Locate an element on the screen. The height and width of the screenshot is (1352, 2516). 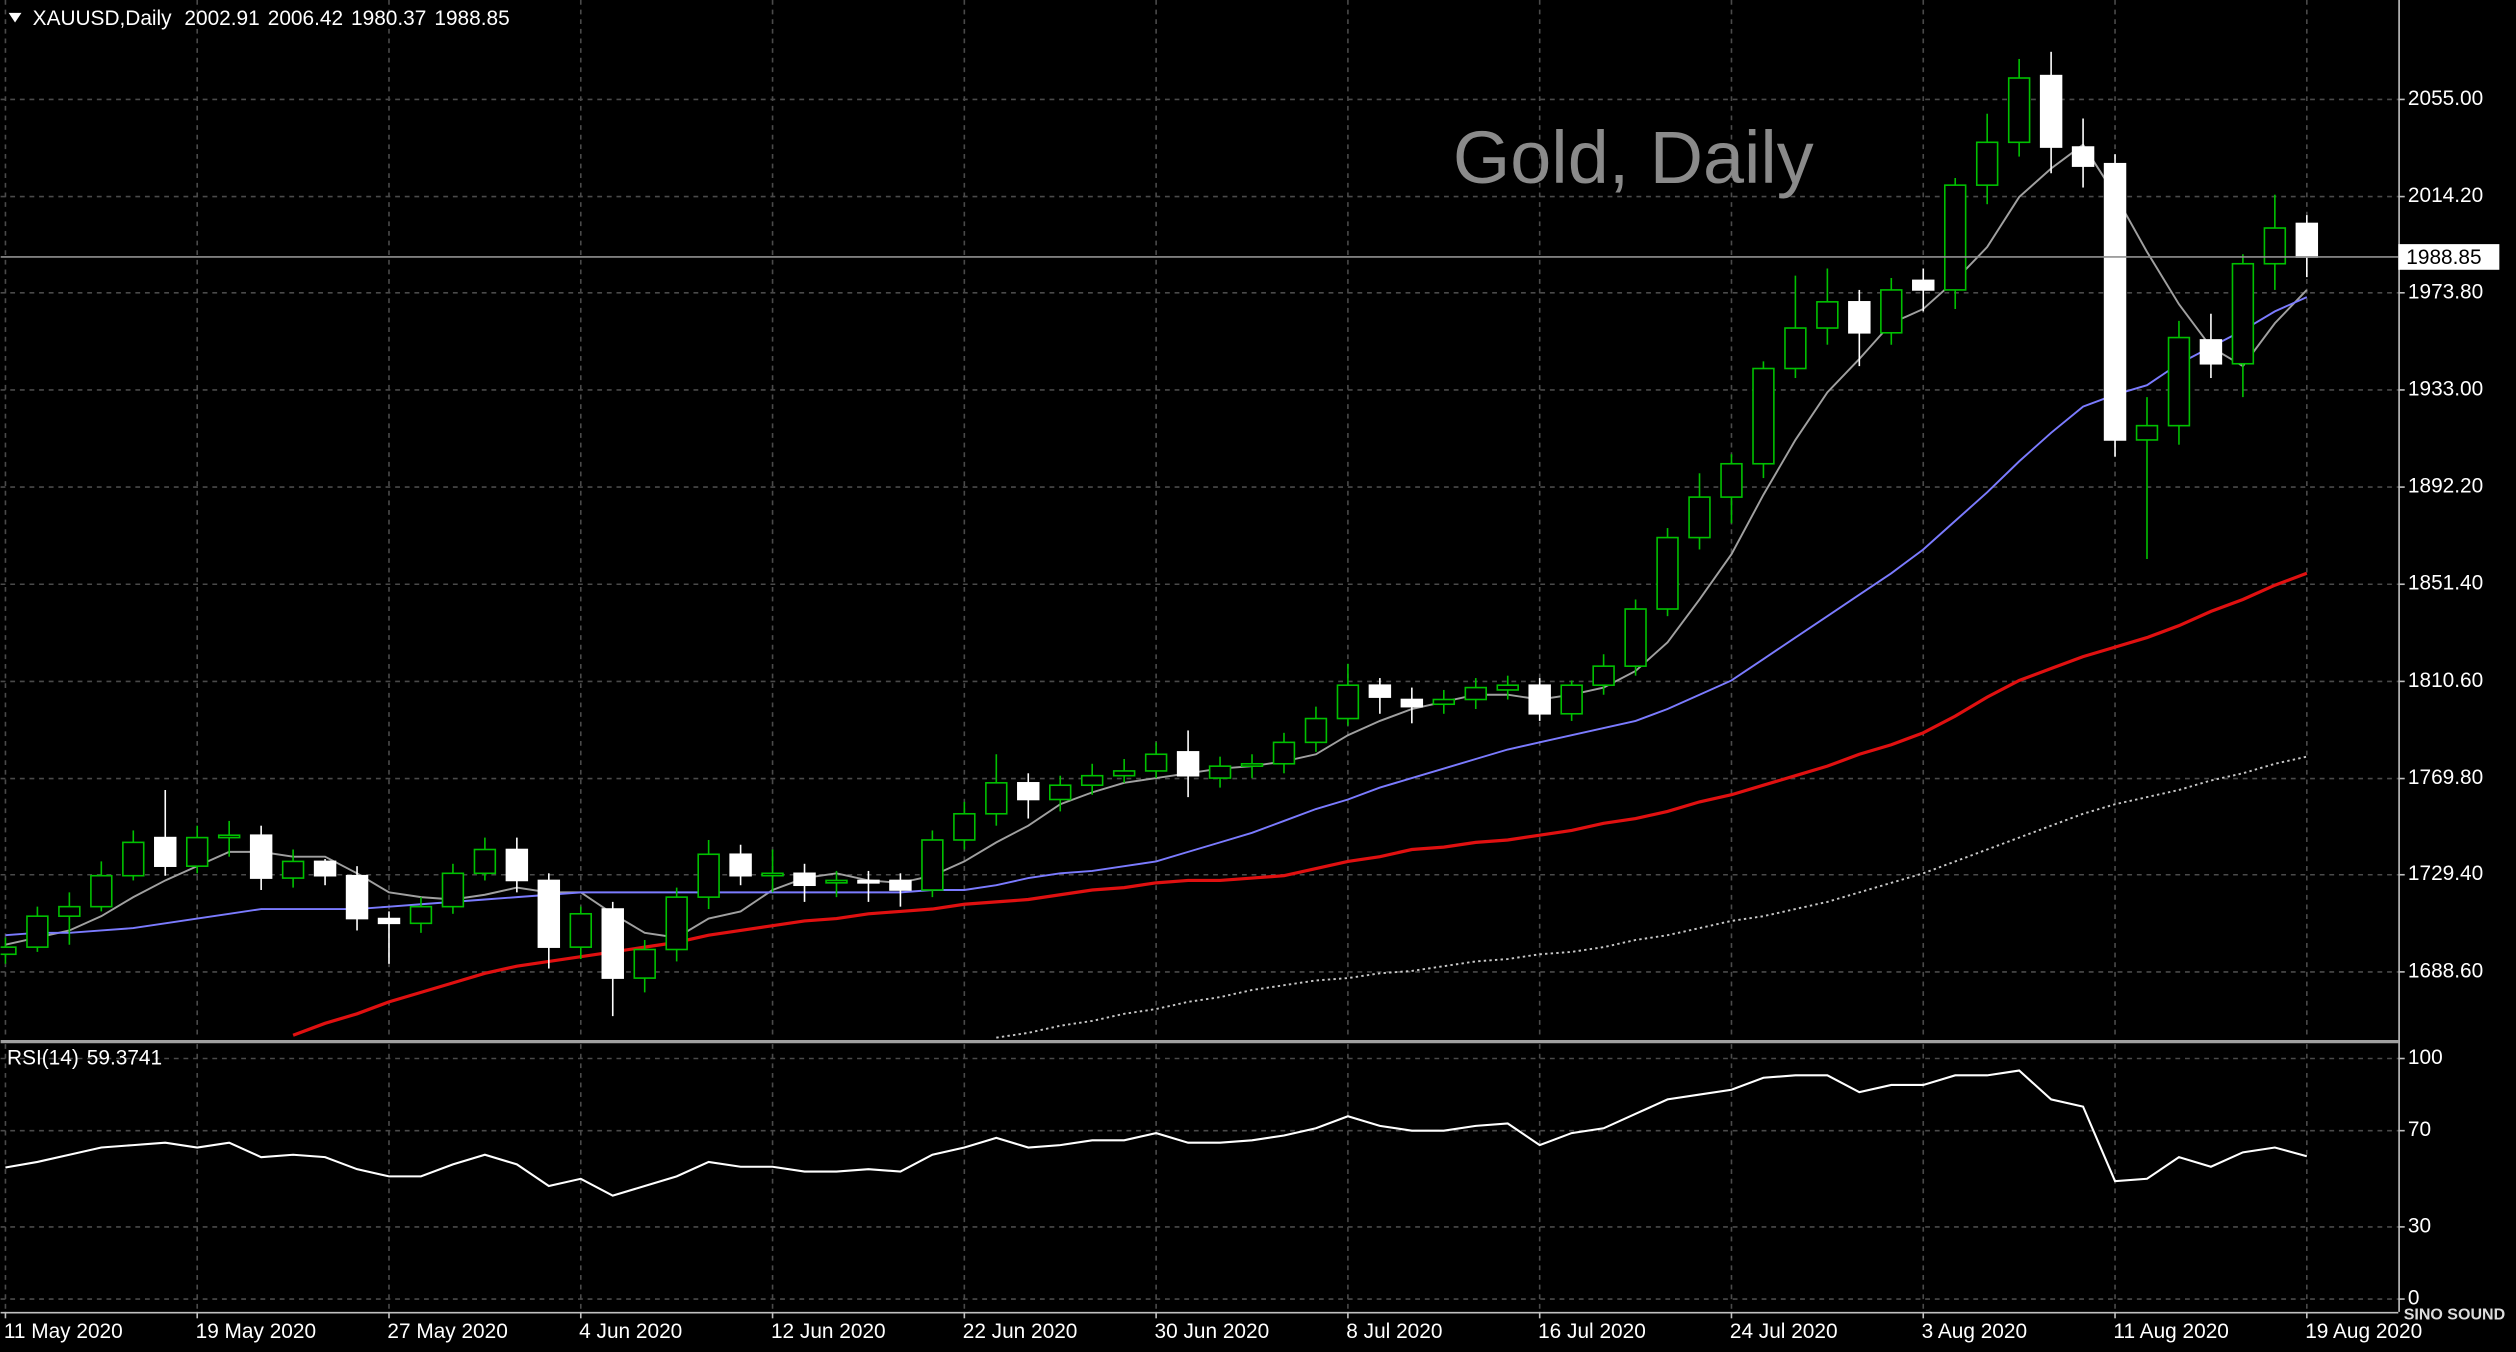
rsi-line is located at coordinates (1156, 1133).